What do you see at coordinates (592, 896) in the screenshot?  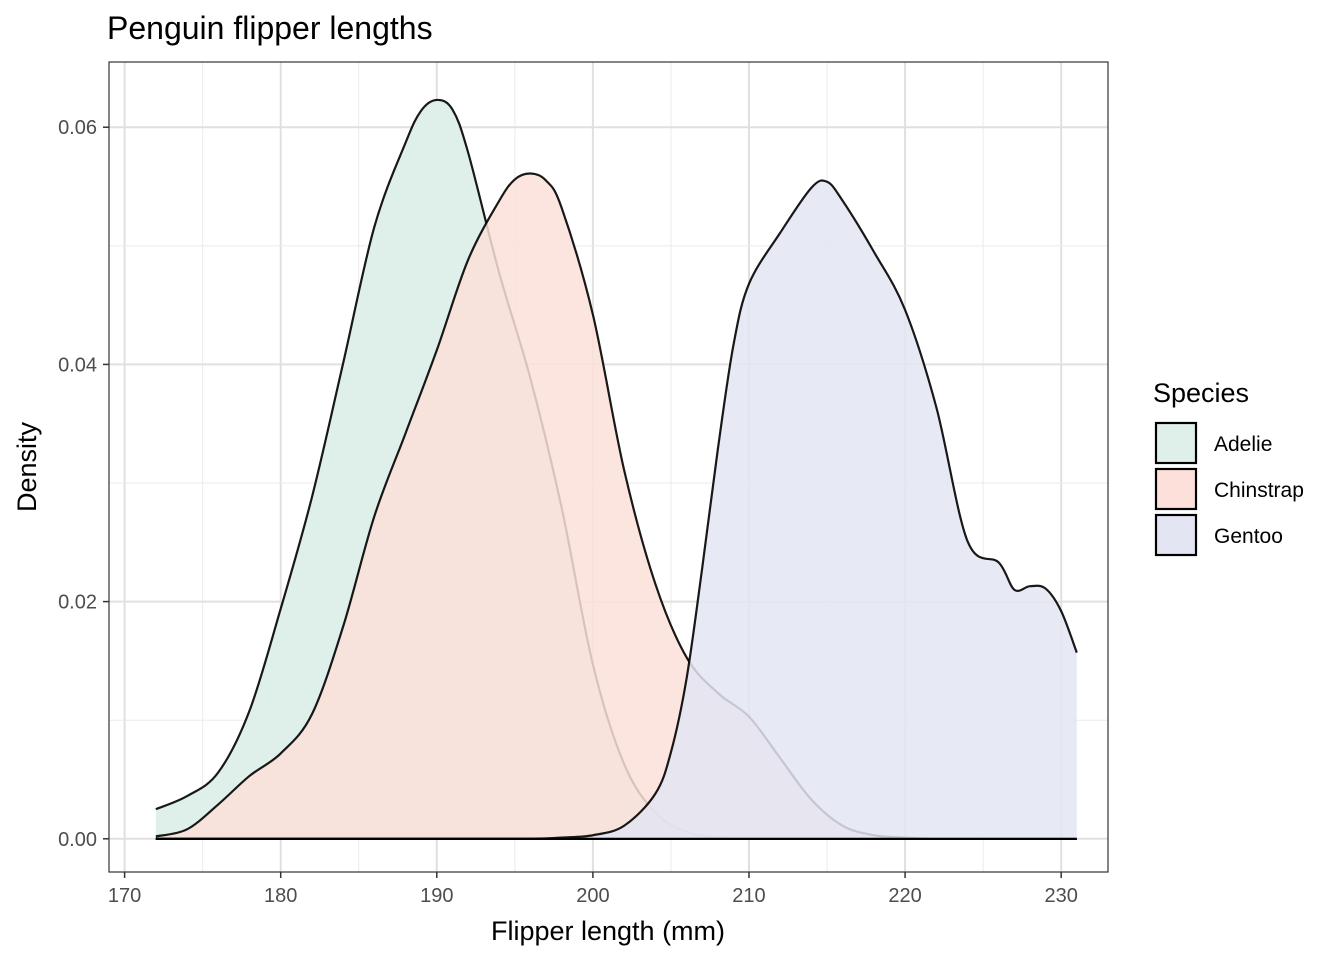 I see `x-tick-label: 200` at bounding box center [592, 896].